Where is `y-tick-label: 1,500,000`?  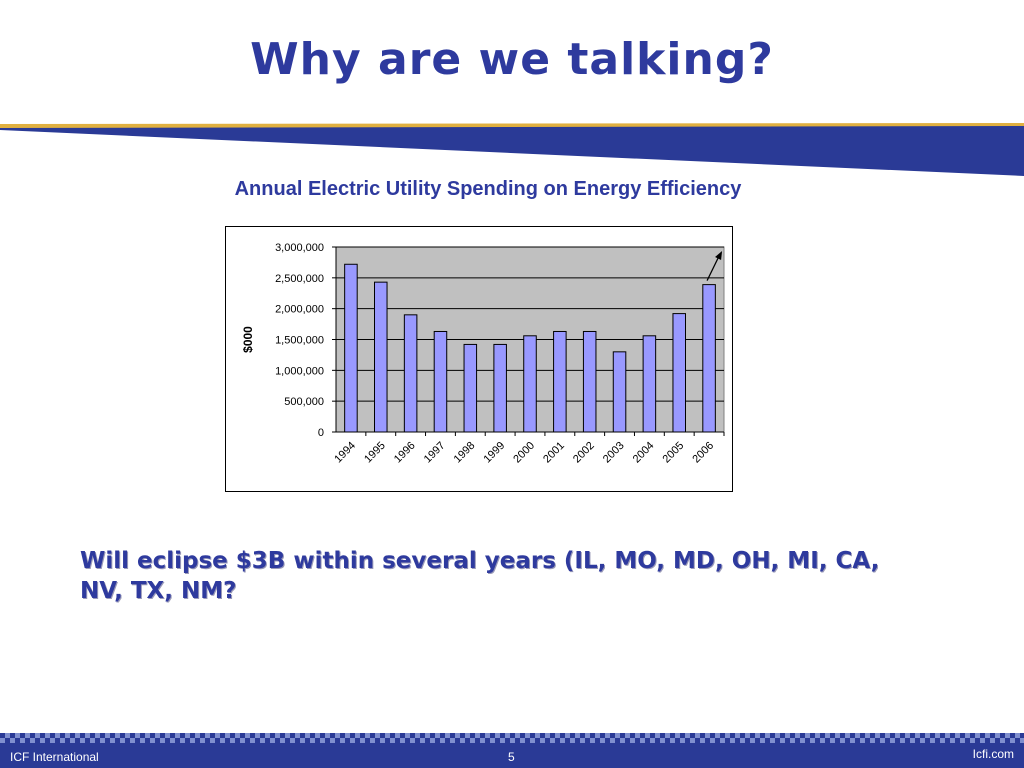 y-tick-label: 1,500,000 is located at coordinates (299, 341).